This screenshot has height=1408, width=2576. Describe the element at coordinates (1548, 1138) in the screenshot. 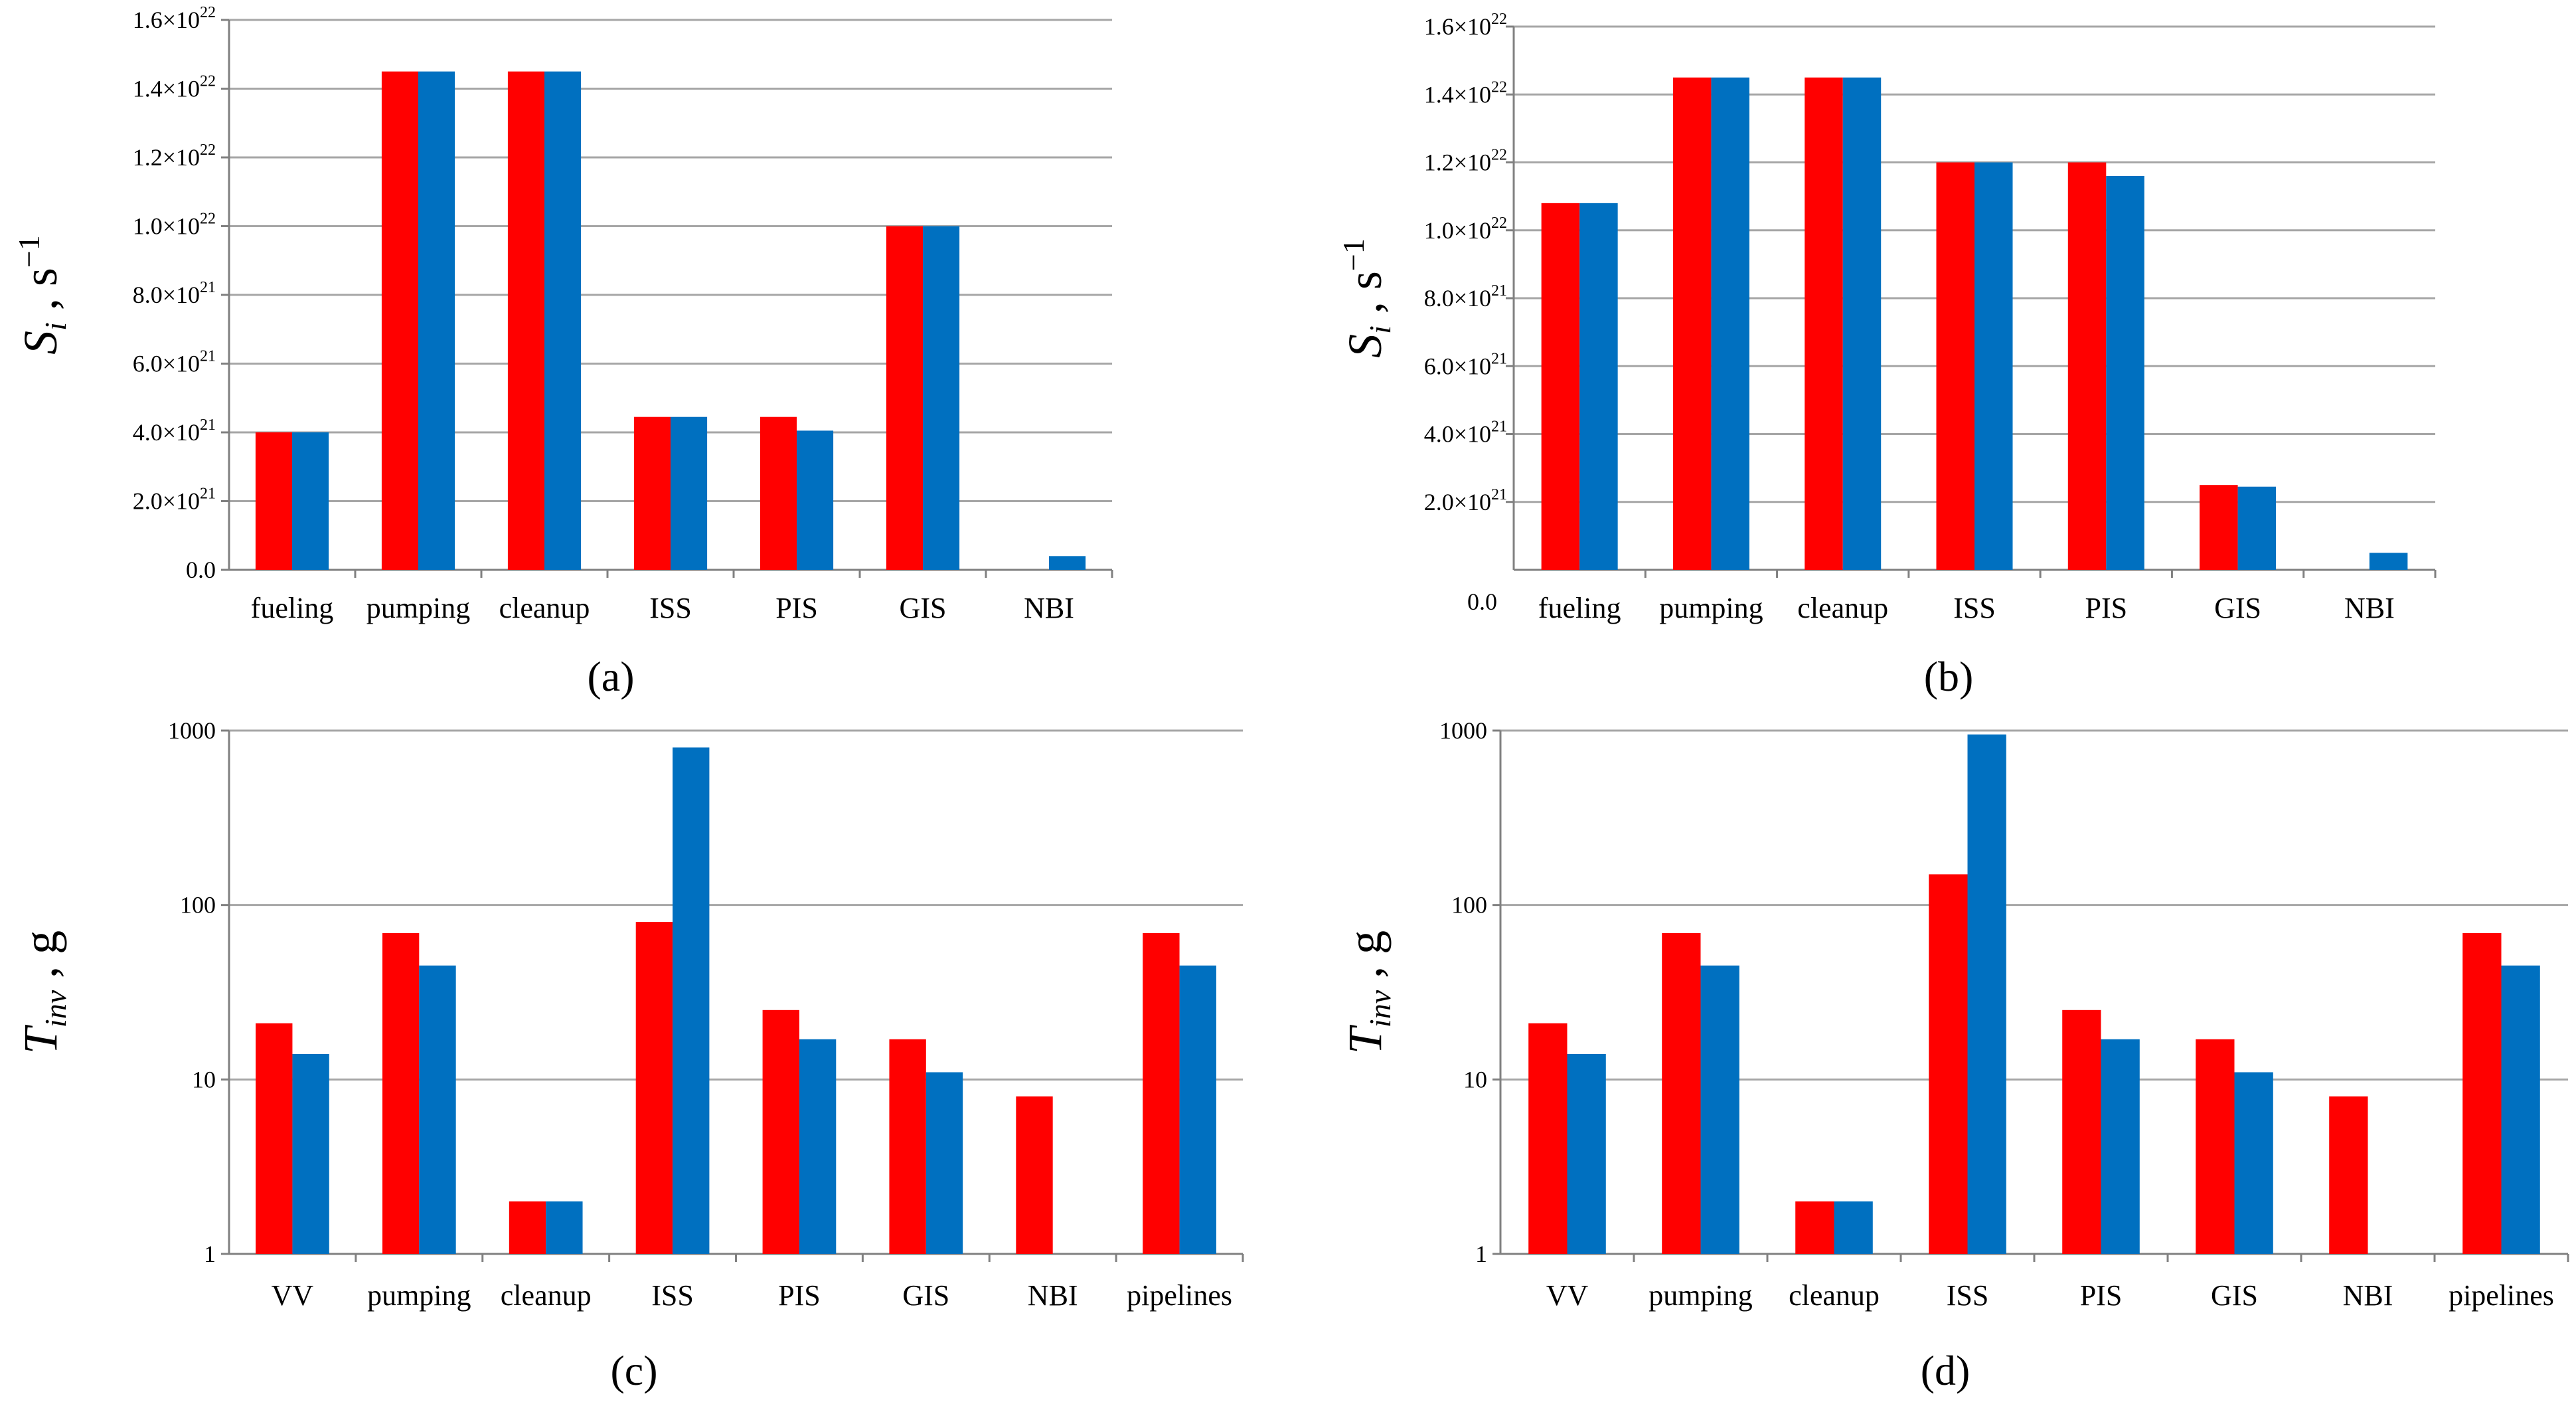

I see `bar-red-vv` at that location.